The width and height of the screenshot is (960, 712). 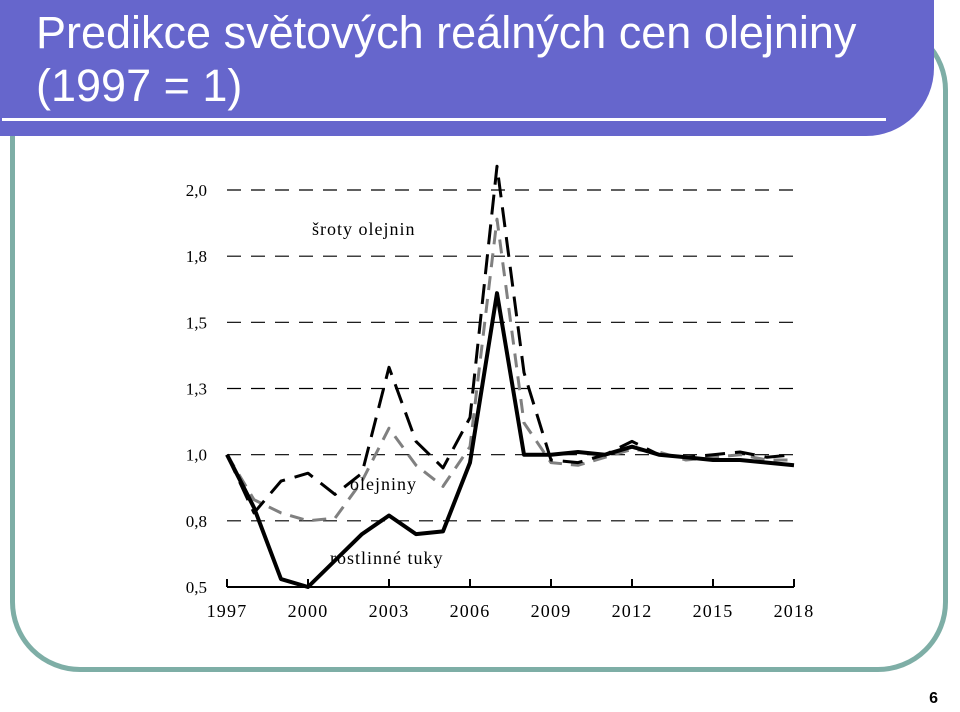 I want to click on y-axis-ticks: 2,0 1,8 1,5 1,3 1,0 0,8 0,5, so click(x=196, y=389).